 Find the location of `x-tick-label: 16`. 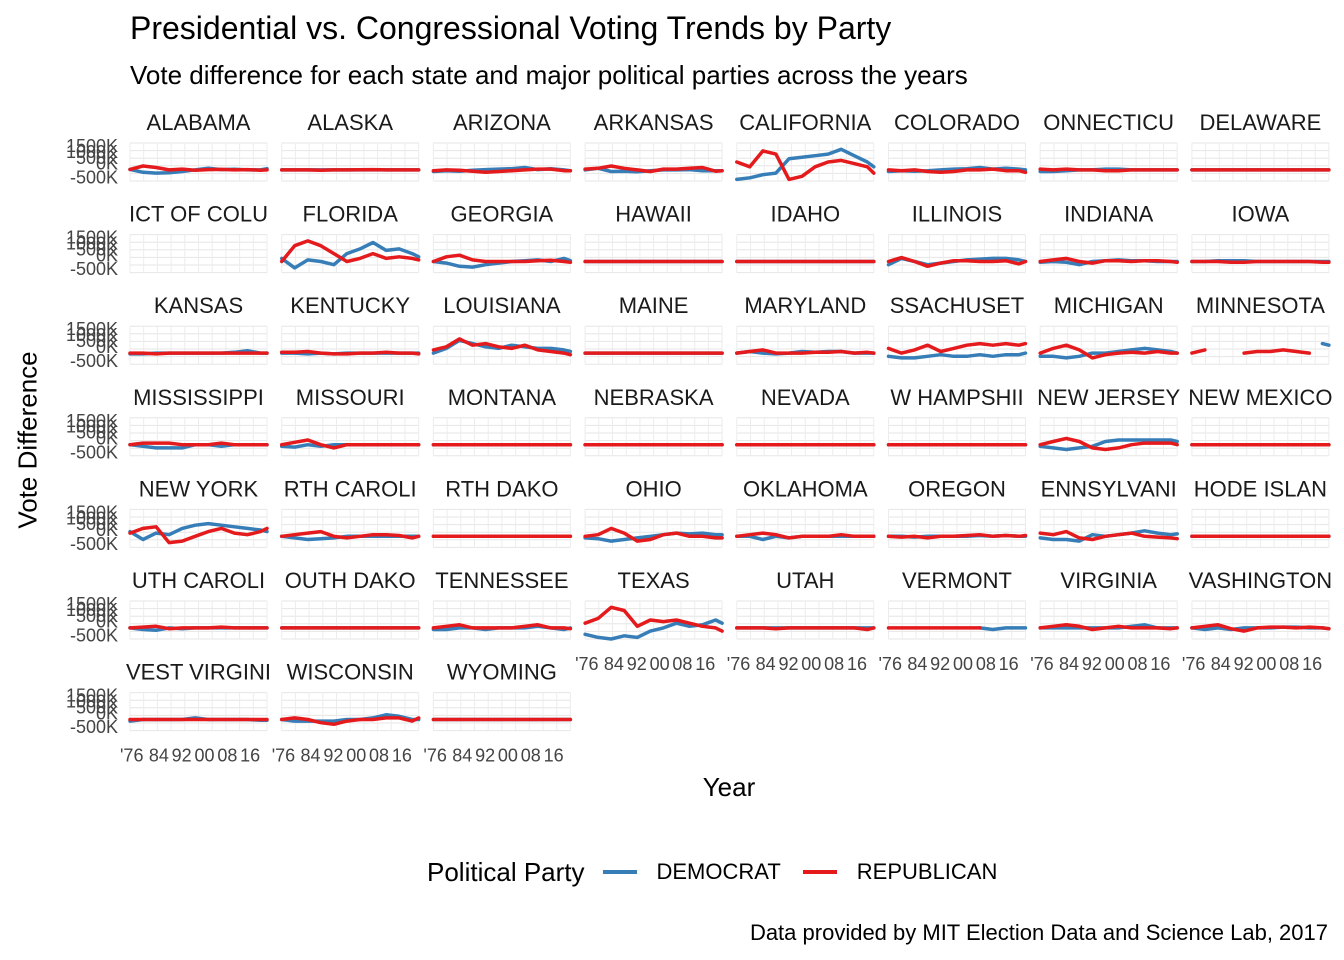

x-tick-label: 16 is located at coordinates (402, 756).